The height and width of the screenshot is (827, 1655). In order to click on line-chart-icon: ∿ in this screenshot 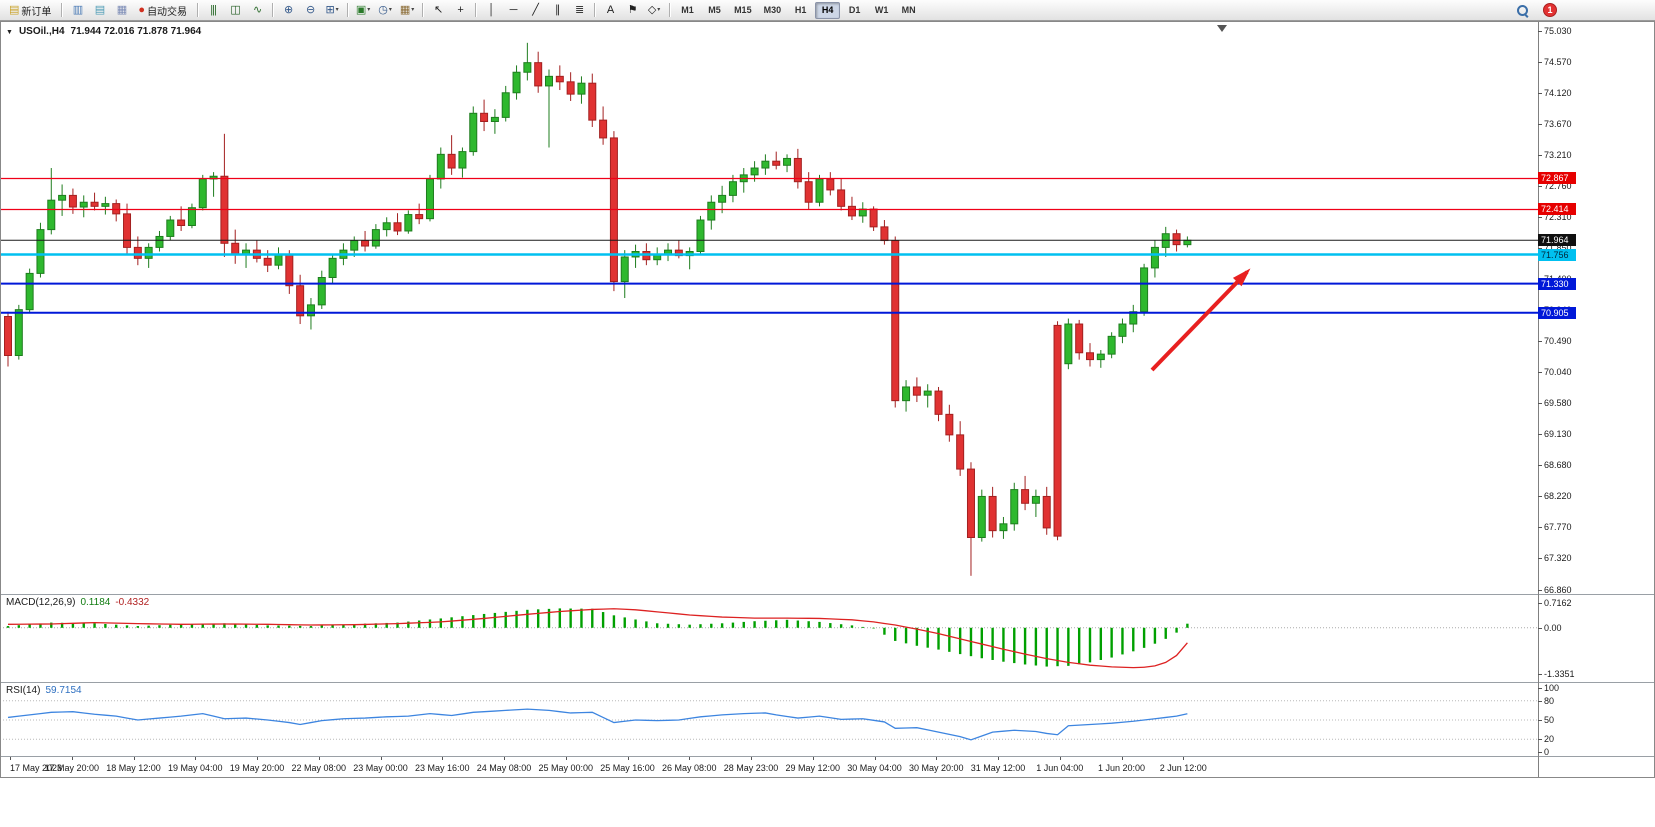, I will do `click(257, 10)`.